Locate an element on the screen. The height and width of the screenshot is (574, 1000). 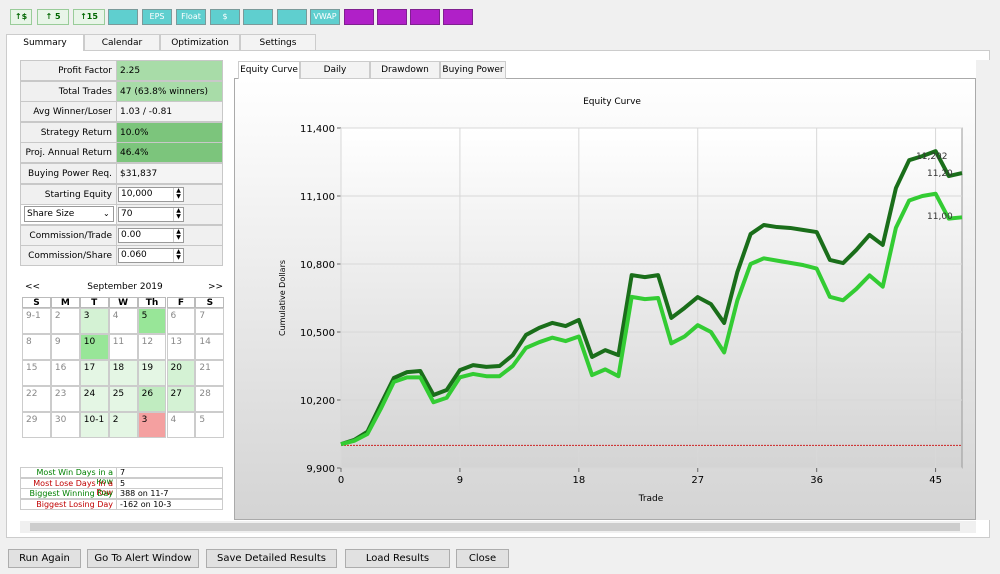
x-tick-label: 9 is located at coordinates (460, 480).